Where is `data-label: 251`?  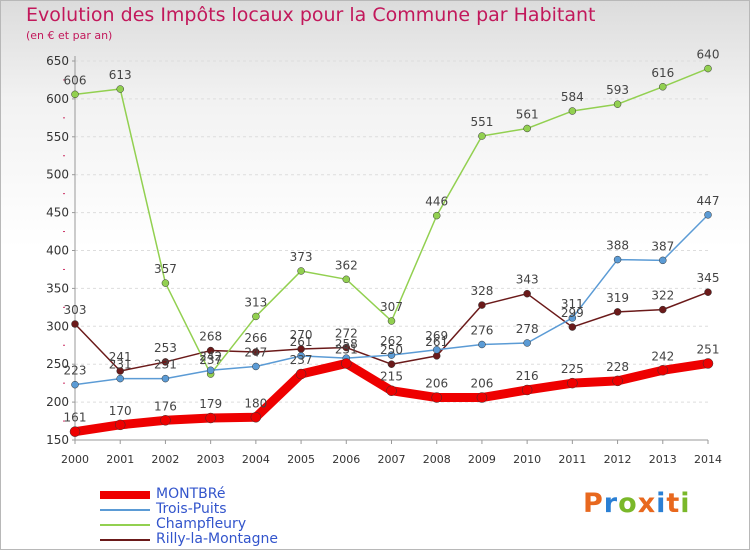 data-label: 251 is located at coordinates (708, 349).